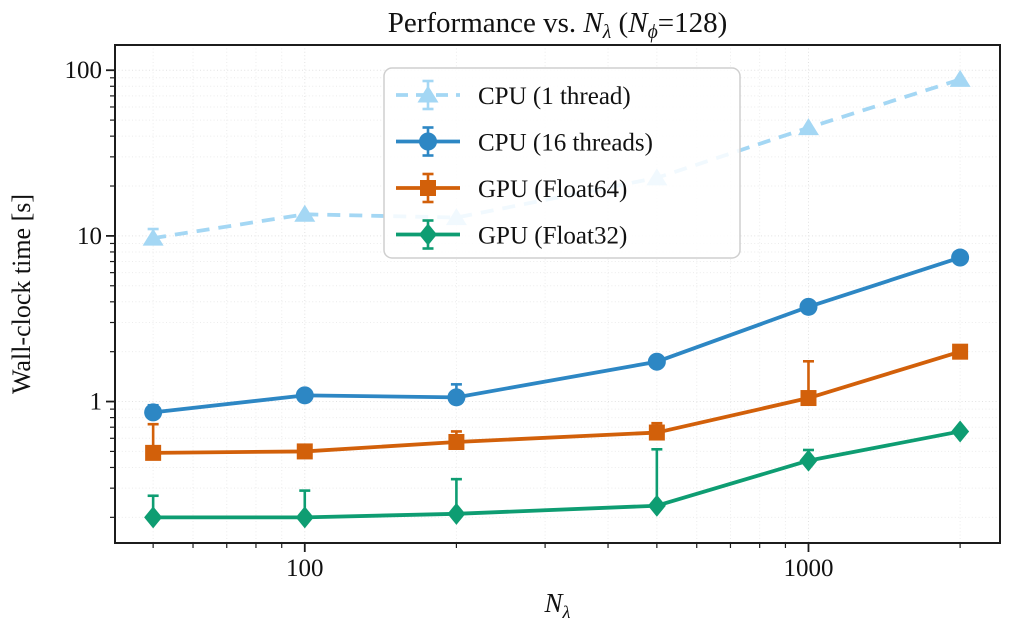 The width and height of the screenshot is (1012, 637). I want to click on x-axis-label: Nλ, so click(557, 605).